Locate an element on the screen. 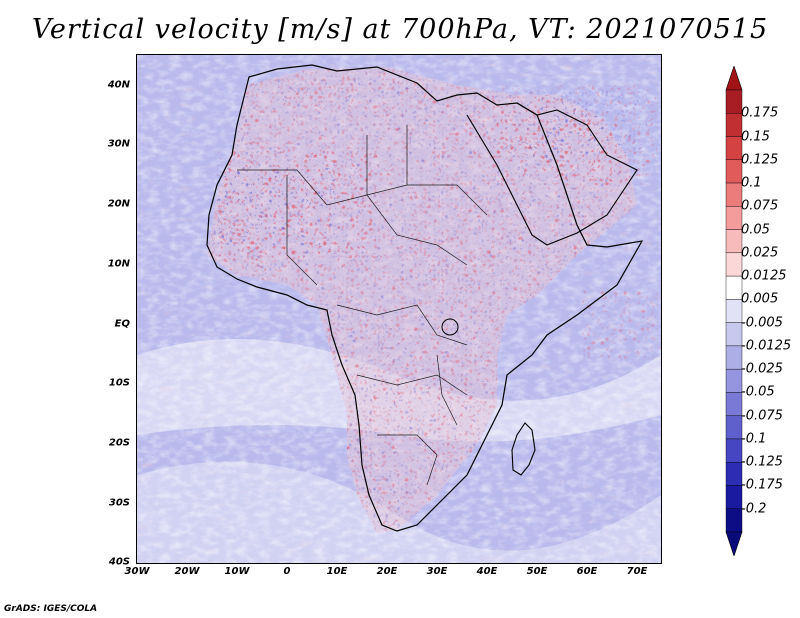  colorbar-scale is located at coordinates (734, 311).